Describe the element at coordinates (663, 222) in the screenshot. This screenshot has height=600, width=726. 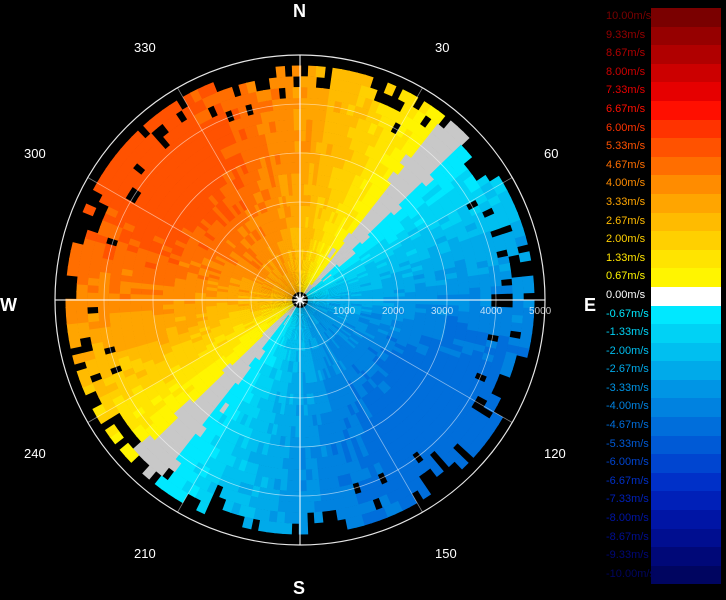
I see `legend-entry: 2.67m/s` at that location.